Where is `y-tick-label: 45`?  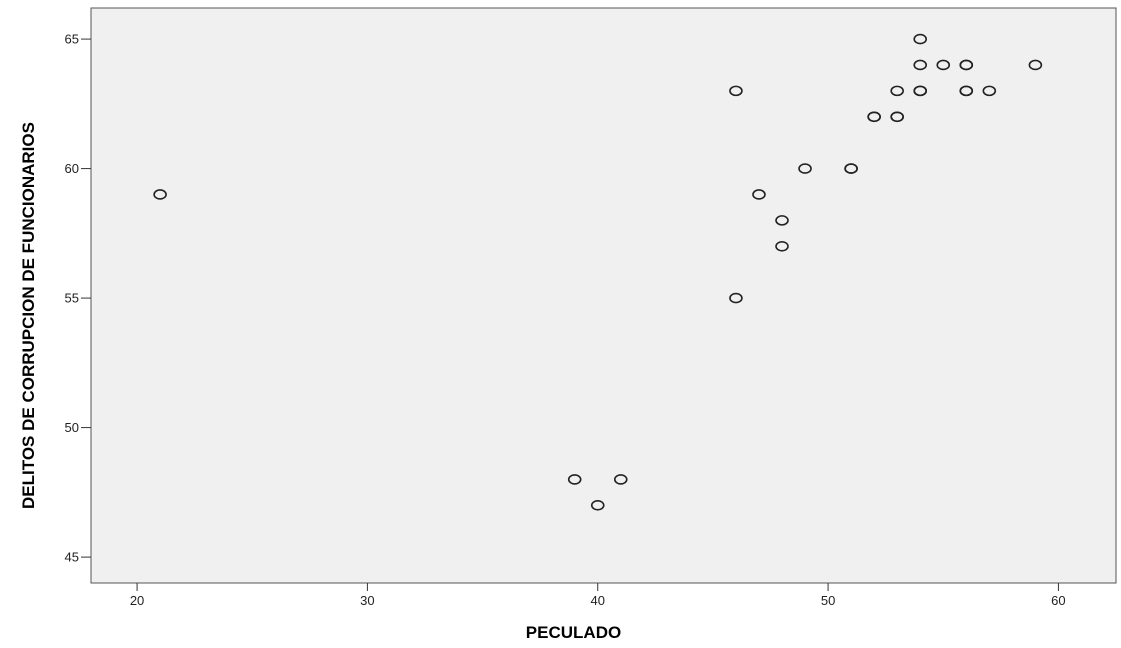 y-tick-label: 45 is located at coordinates (72, 557).